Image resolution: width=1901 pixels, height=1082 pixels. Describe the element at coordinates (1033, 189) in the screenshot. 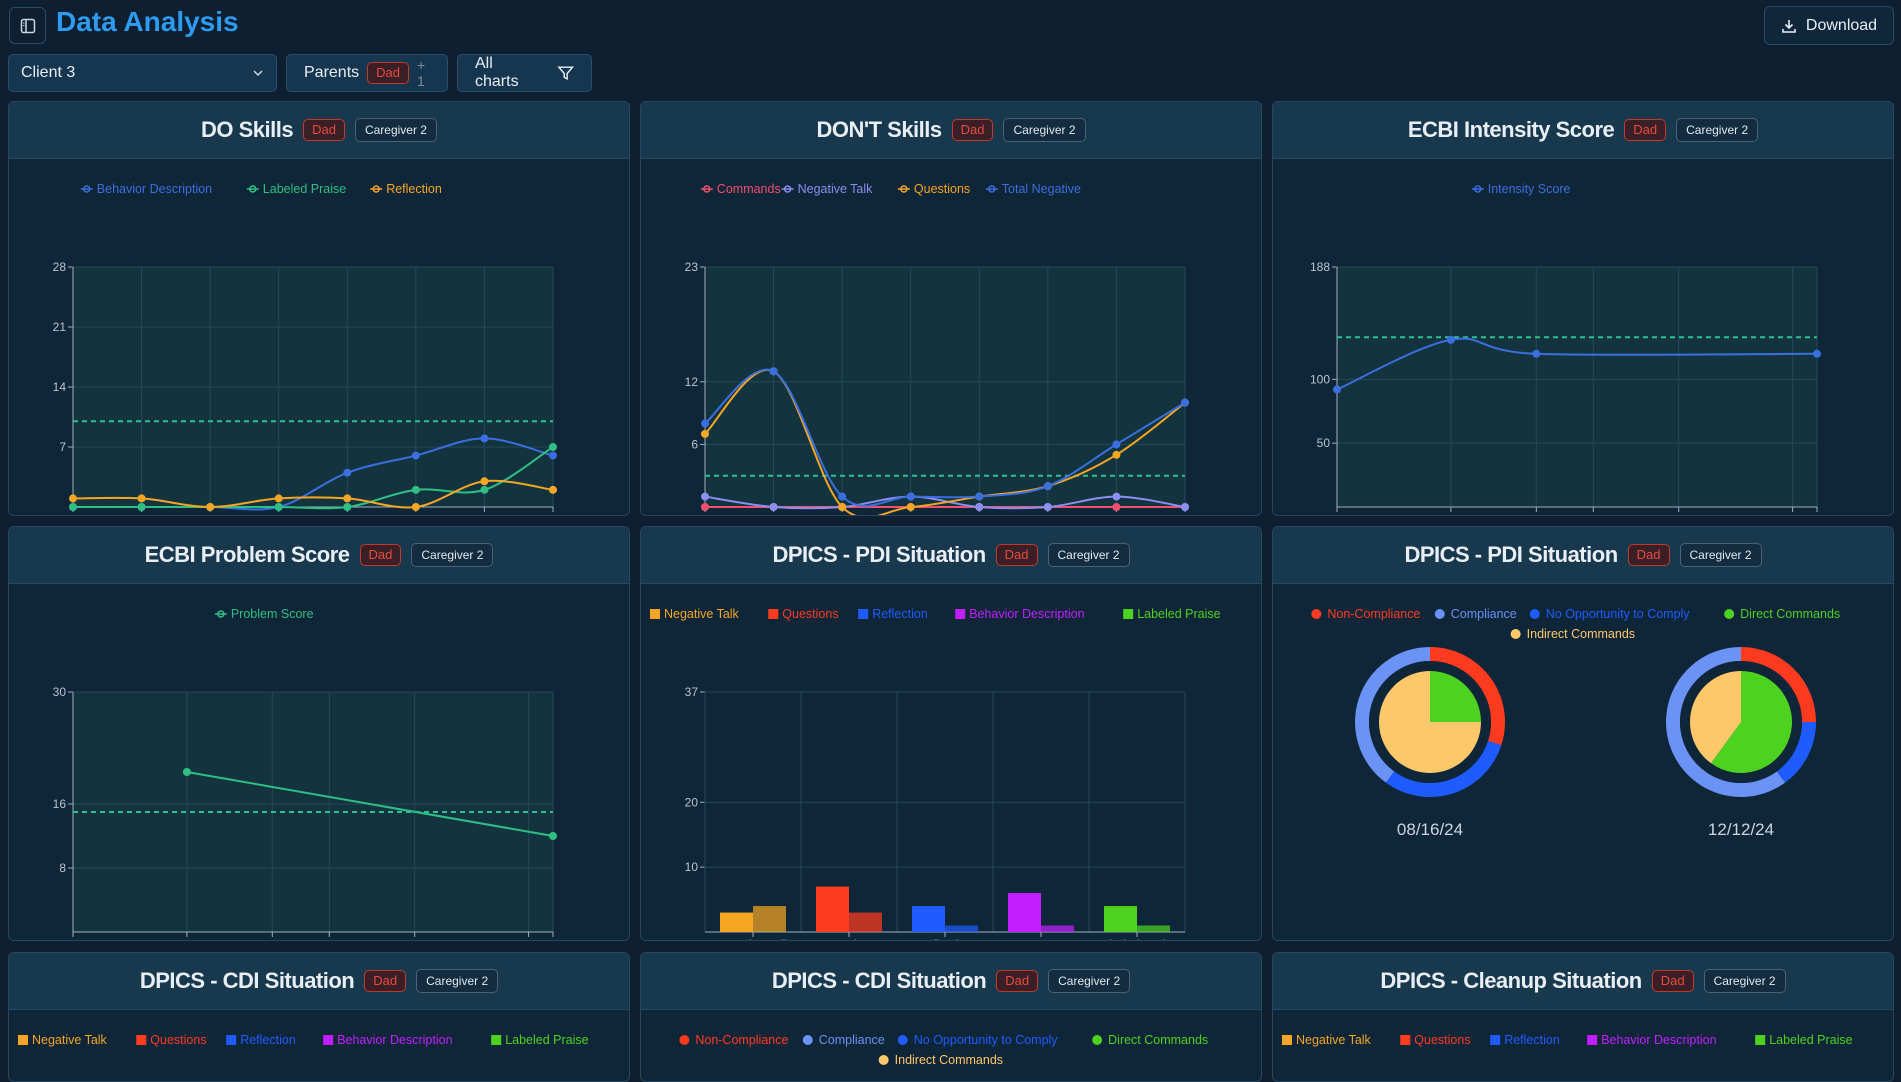

I see `legend-item: Total Negative` at that location.